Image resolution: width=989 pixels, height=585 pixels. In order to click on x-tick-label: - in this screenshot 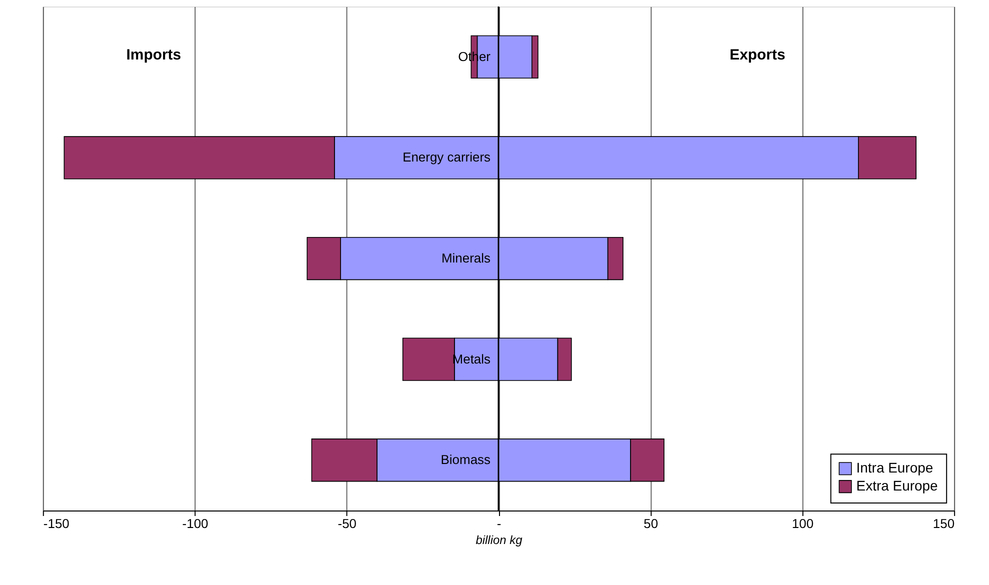, I will do `click(499, 523)`.